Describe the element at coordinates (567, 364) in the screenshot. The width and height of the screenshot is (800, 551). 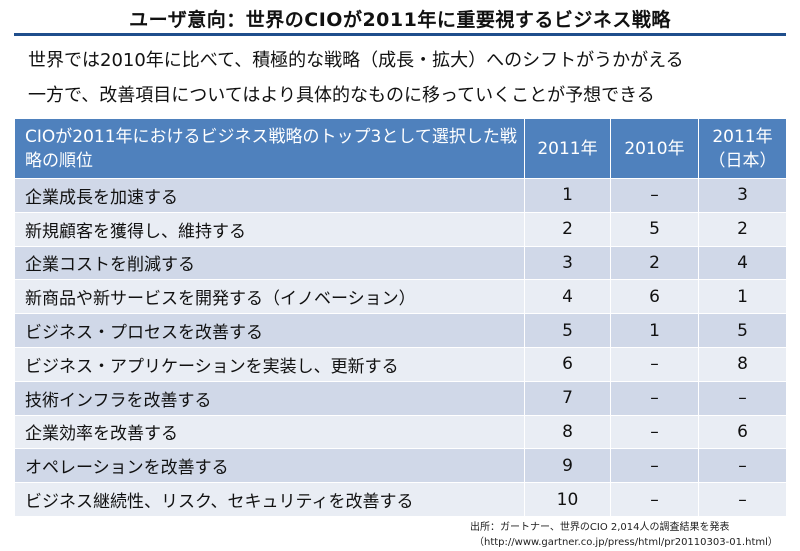
I see `rank-2011-cell: 6` at that location.